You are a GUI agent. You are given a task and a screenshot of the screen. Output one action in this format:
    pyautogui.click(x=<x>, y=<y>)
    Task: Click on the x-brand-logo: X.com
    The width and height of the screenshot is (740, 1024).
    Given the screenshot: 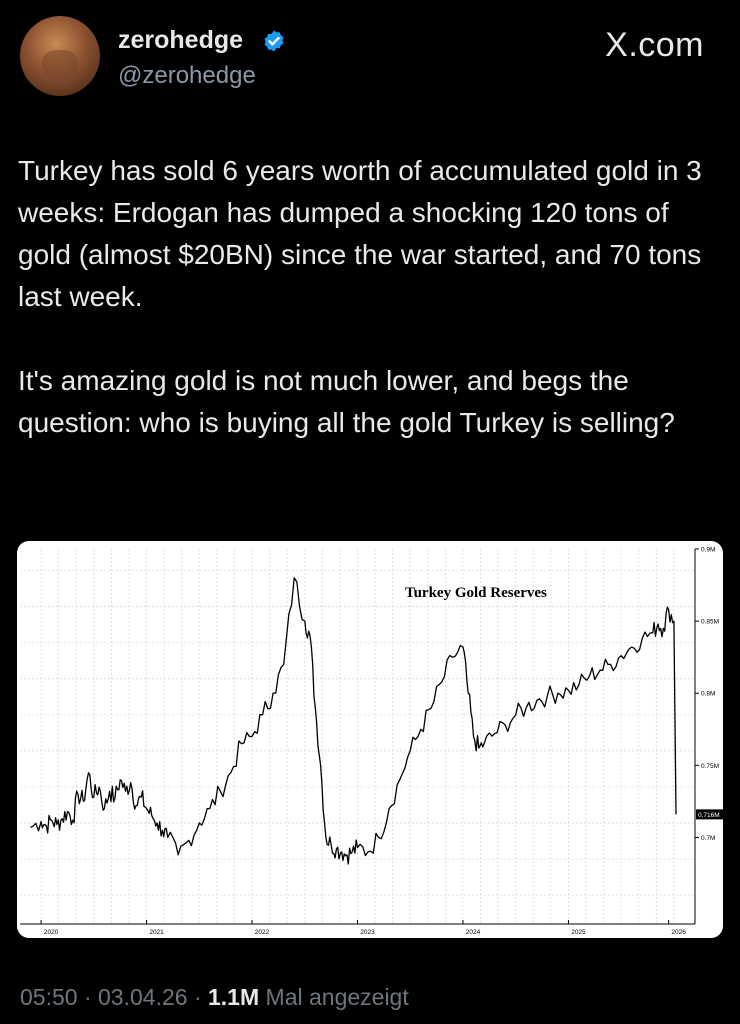 What is the action you would take?
    pyautogui.click(x=654, y=45)
    